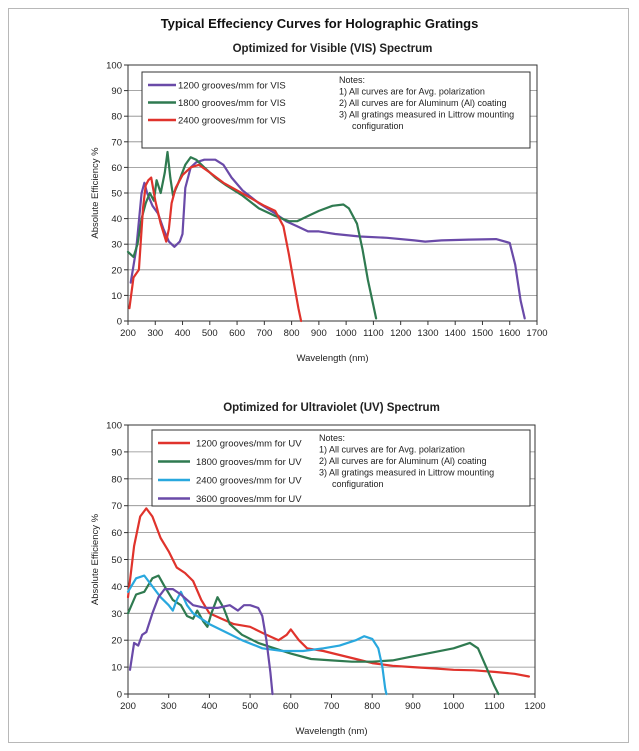 This screenshot has height=751, width=639. I want to click on x-tick-label: 1500, so click(482, 333).